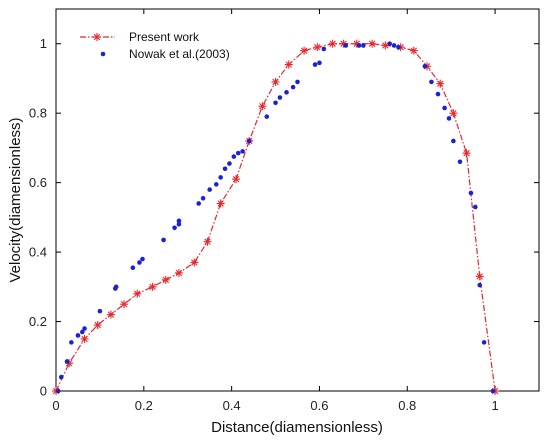  Describe the element at coordinates (38, 321) in the screenshot. I see `y-tick-label: 0.2` at that location.